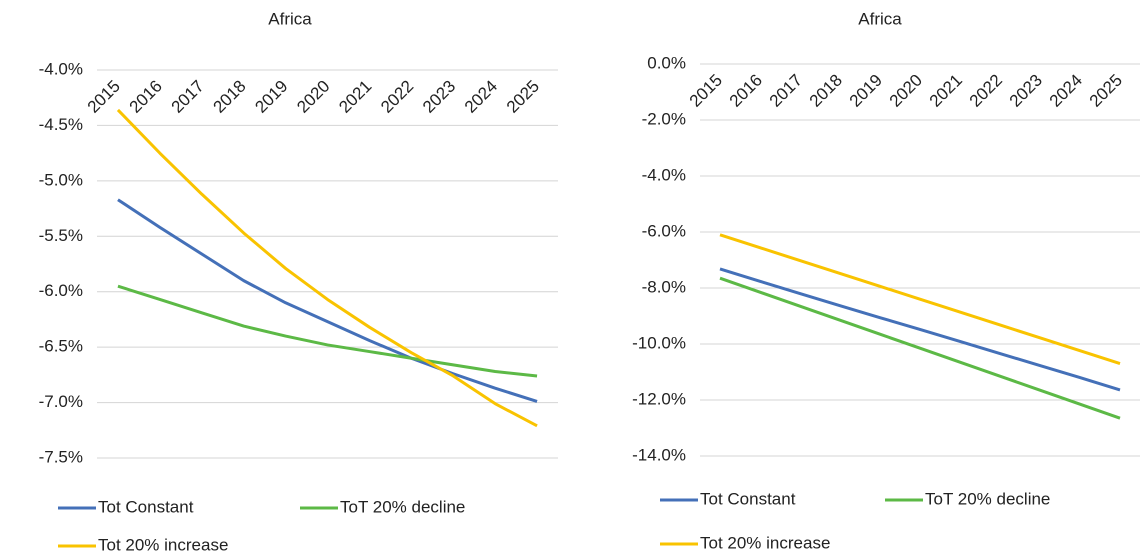  What do you see at coordinates (61, 456) in the screenshot?
I see `y-tick-label: -7.5%` at bounding box center [61, 456].